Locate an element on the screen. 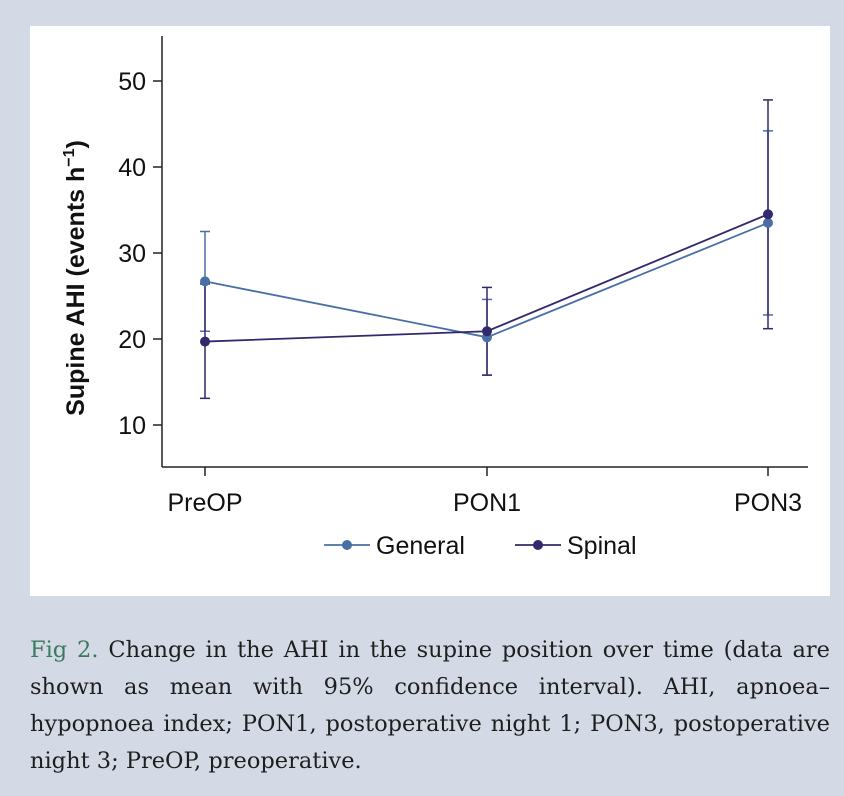 The height and width of the screenshot is (796, 844). caption-label: Fig 2. is located at coordinates (64, 650).